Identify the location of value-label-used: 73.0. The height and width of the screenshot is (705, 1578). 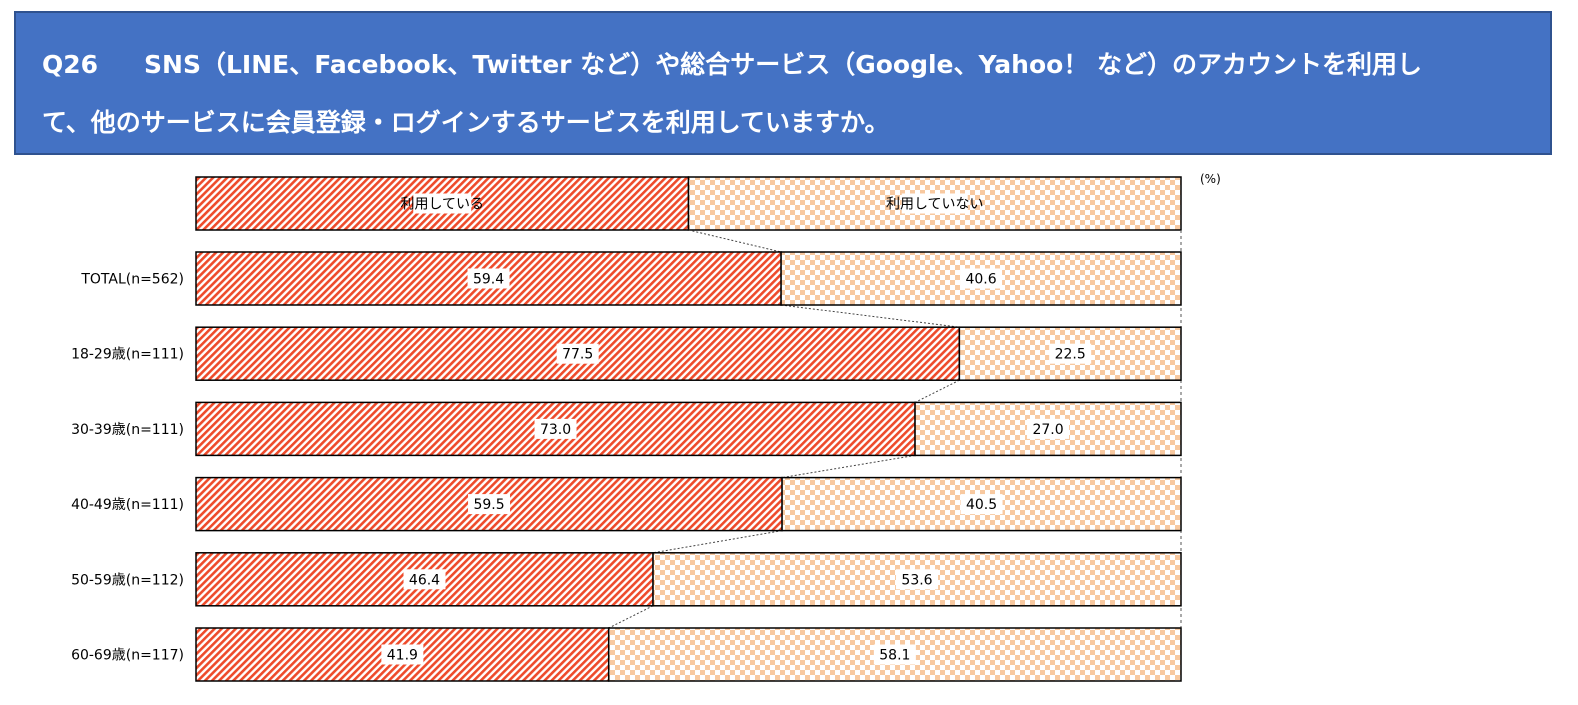
(555, 430).